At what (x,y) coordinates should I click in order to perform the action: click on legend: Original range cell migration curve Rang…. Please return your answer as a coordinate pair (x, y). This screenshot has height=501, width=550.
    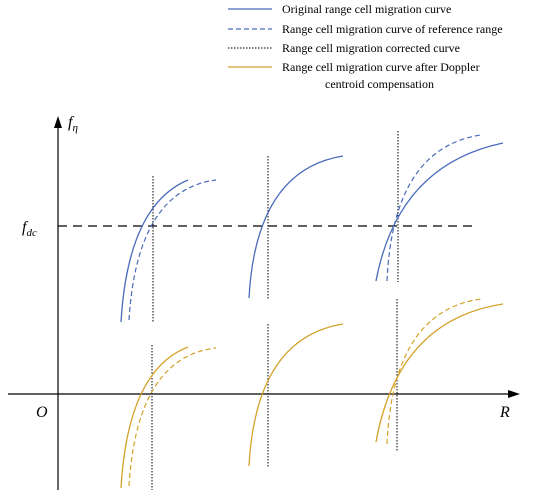
    Looking at the image, I should click on (365, 46).